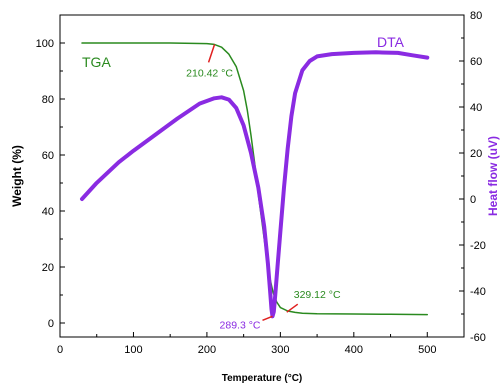  What do you see at coordinates (51, 324) in the screenshot?
I see `y-tick-label: 0` at bounding box center [51, 324].